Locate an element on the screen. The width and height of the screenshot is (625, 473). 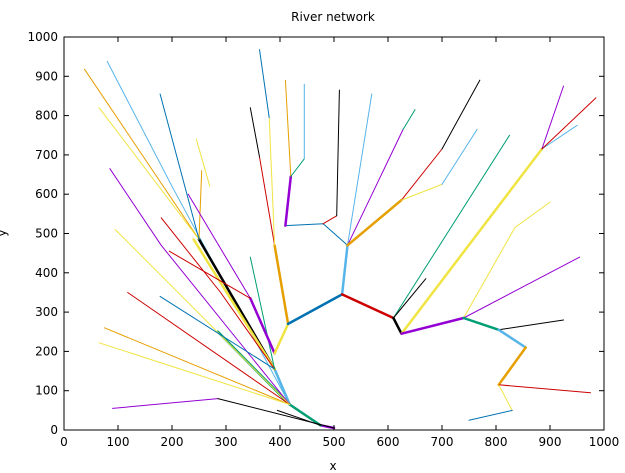
y-tick-label-500: 500 is located at coordinates (46, 234).